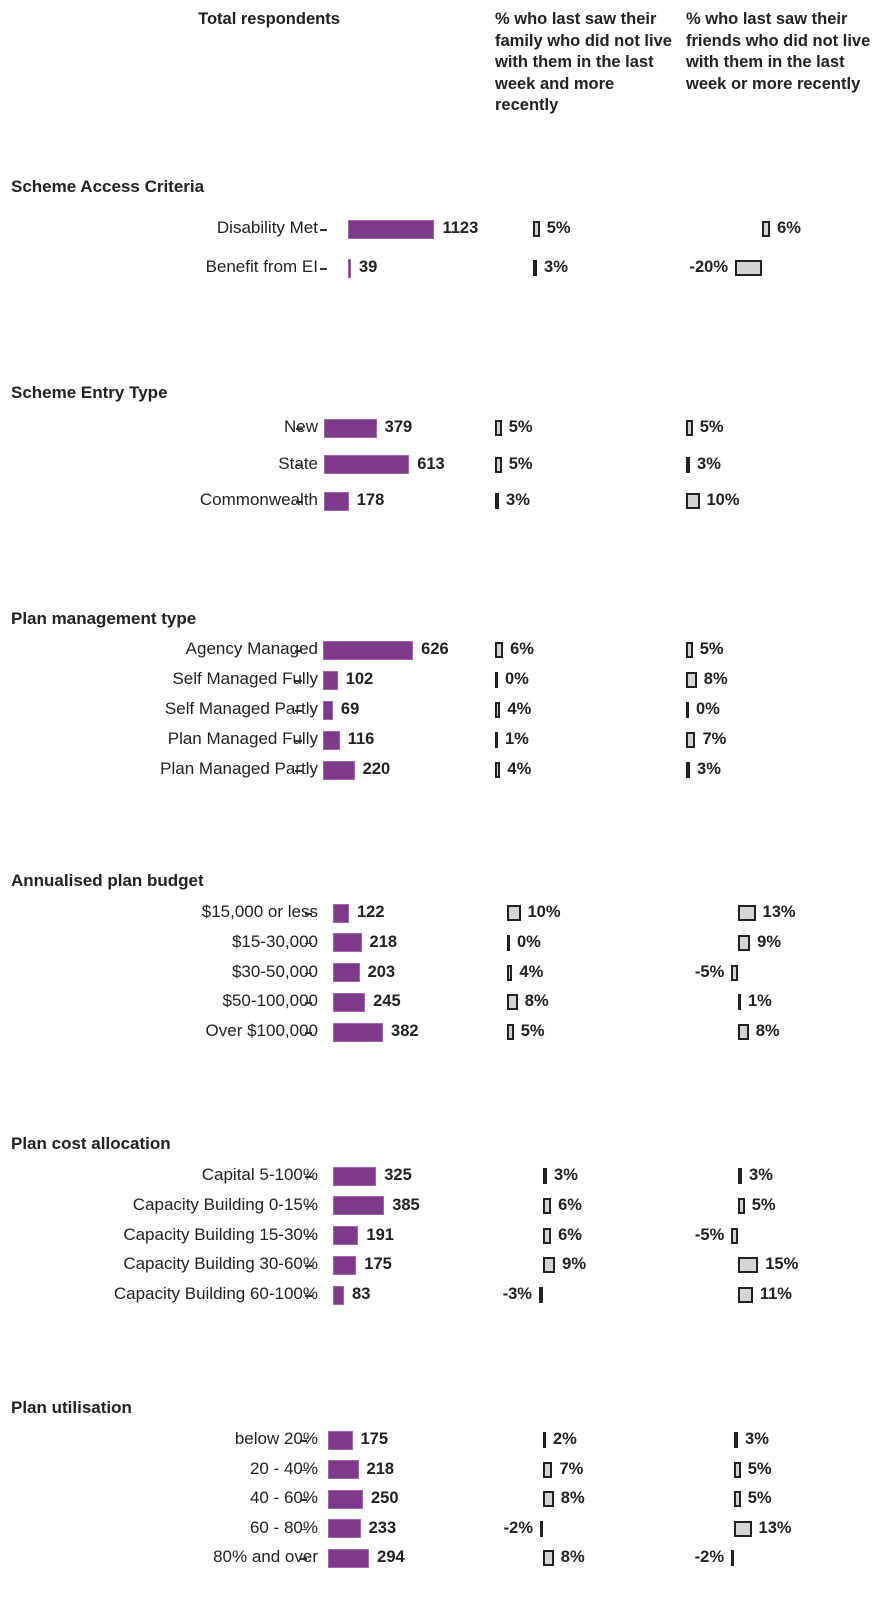 Image resolution: width=888 pixels, height=1603 pixels. I want to click on total-label: 382, so click(405, 1031).